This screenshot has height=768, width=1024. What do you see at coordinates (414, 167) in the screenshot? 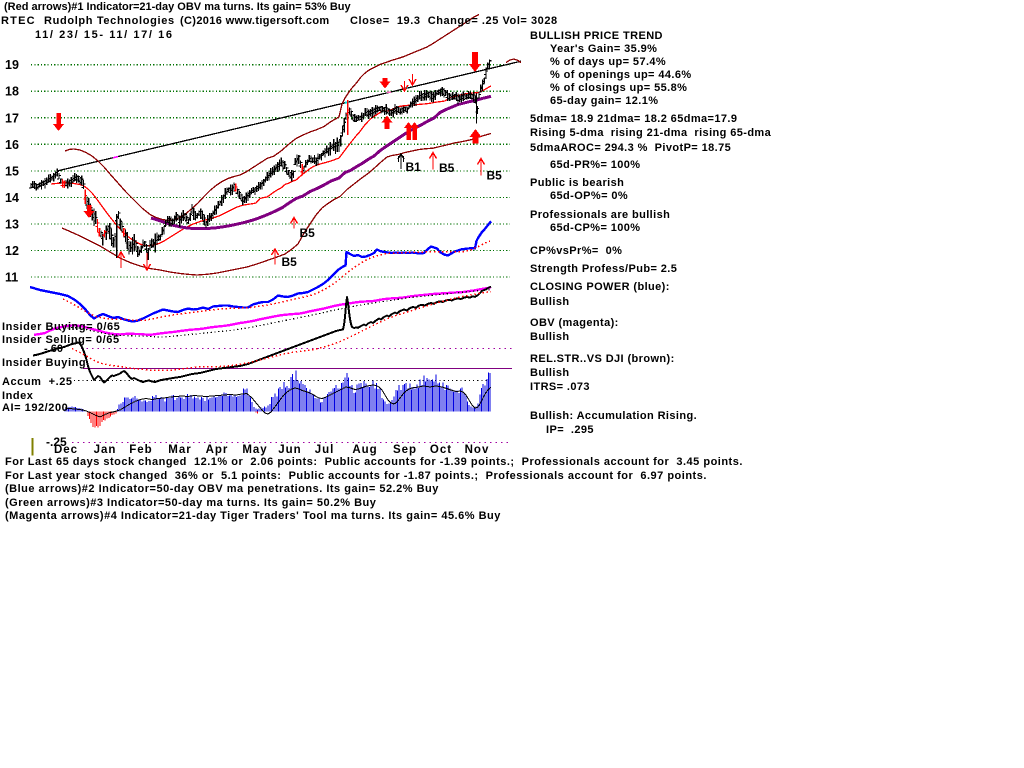
I see `svg-text: B1` at bounding box center [414, 167].